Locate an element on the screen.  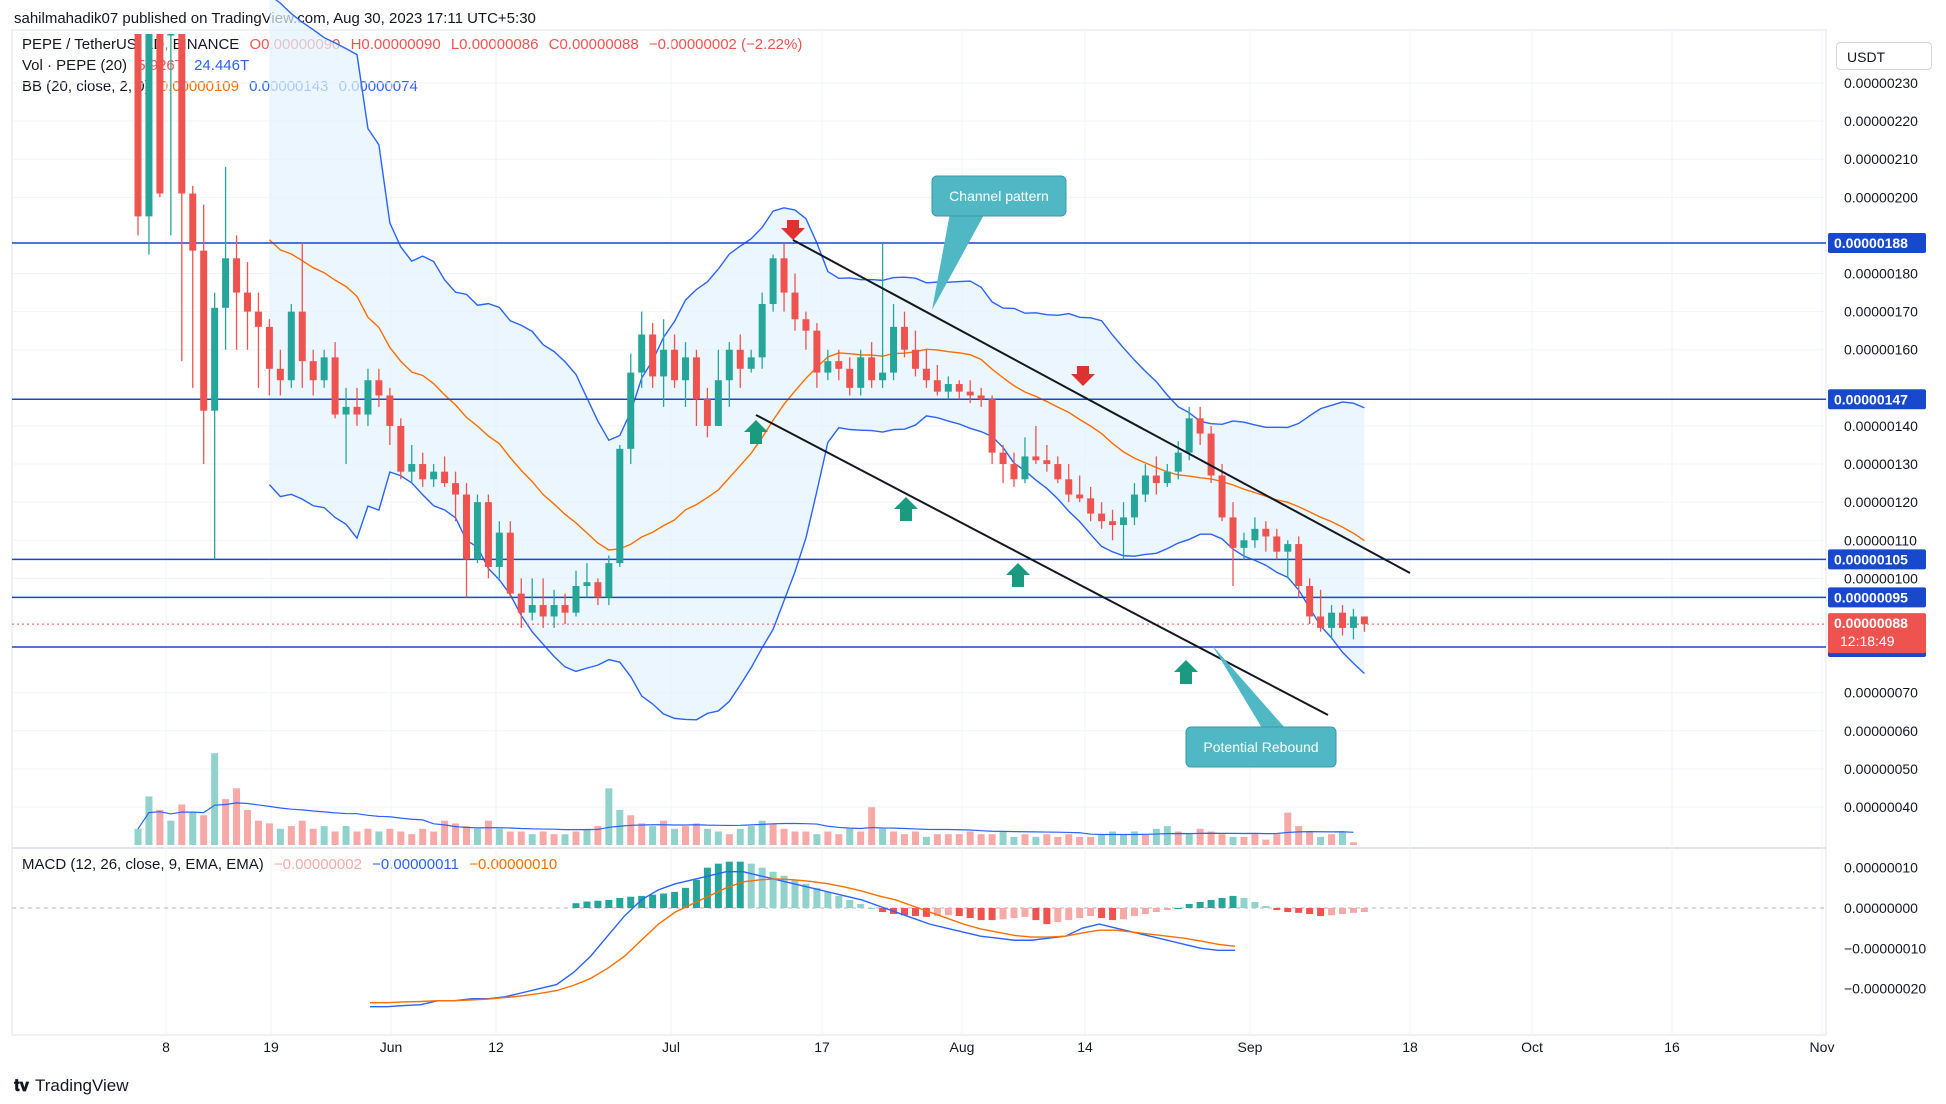
buy-arrow-icon is located at coordinates (1018, 575).